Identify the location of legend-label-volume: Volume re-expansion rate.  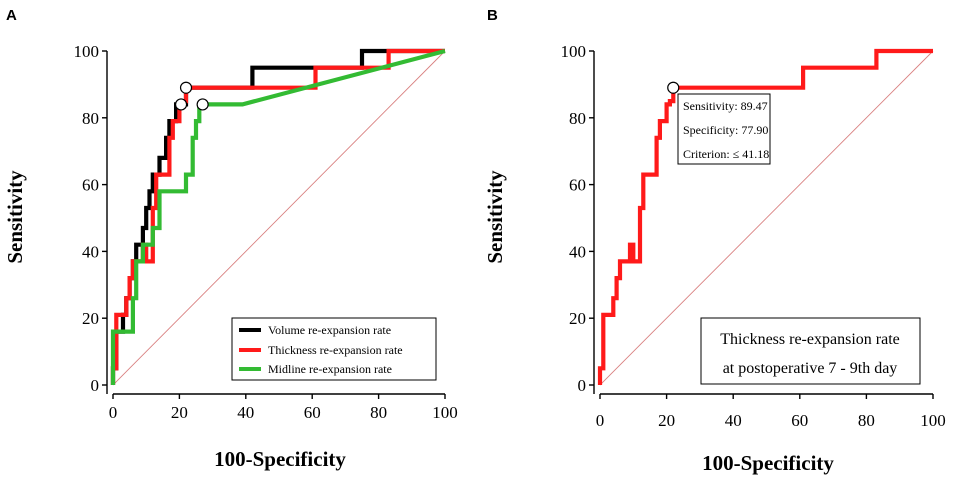
(329, 330).